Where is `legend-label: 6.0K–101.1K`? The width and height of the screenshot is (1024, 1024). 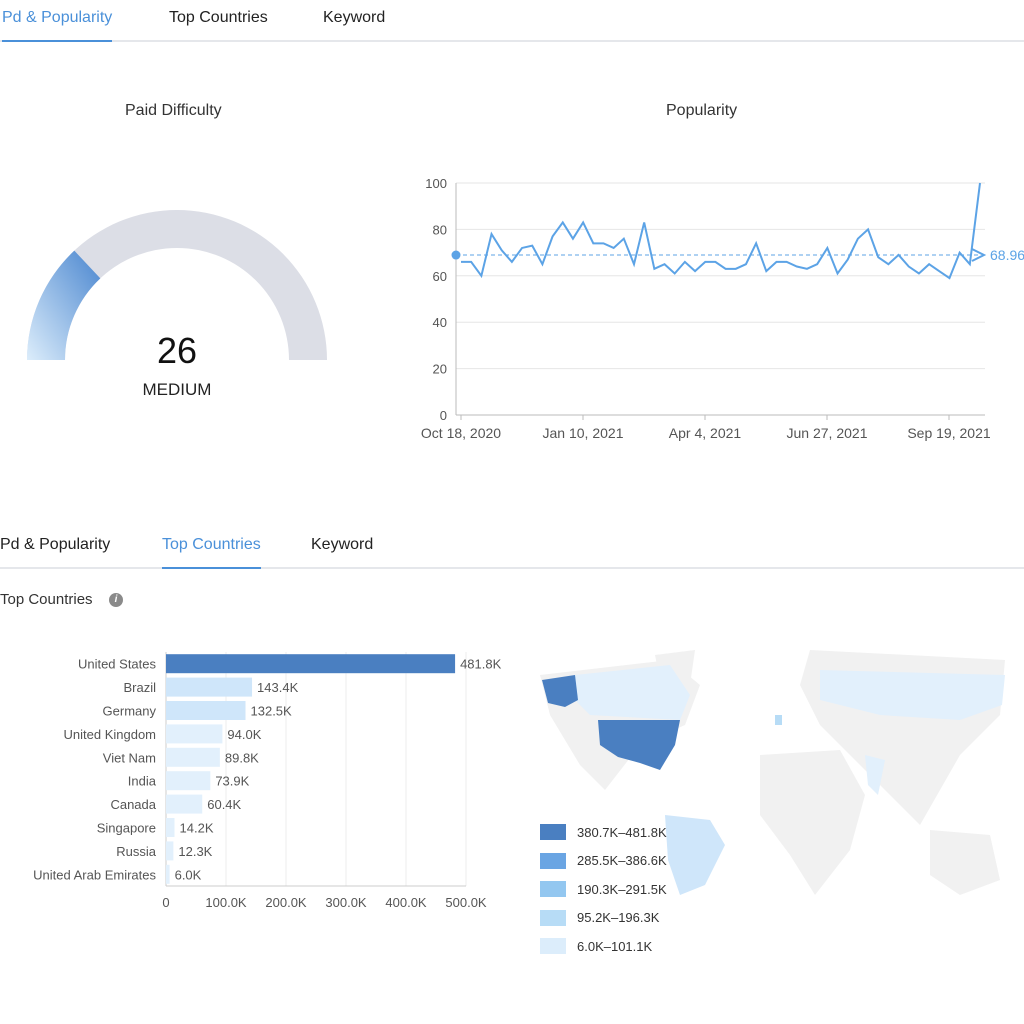
legend-label: 6.0K–101.1K is located at coordinates (615, 946).